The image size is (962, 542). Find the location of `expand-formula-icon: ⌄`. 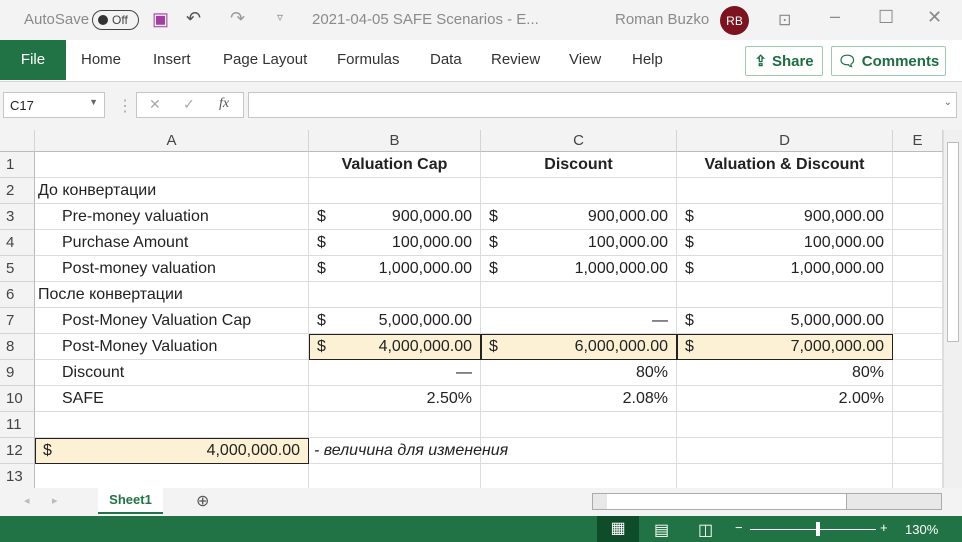

expand-formula-icon: ⌄ is located at coordinates (947, 102).